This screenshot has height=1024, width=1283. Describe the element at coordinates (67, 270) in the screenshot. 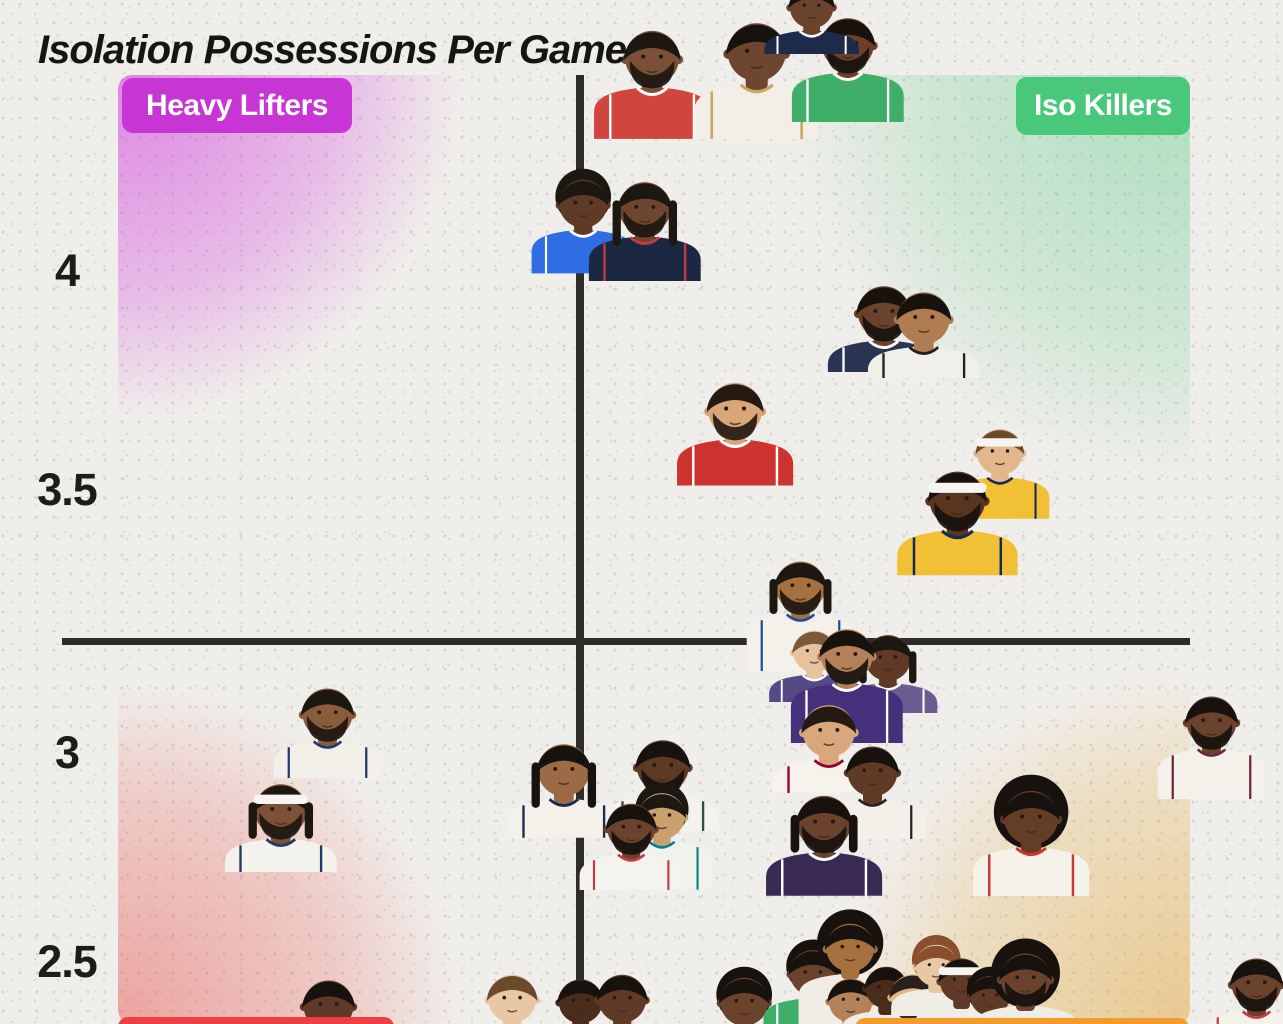

I see `y-axis-tick-4: 4` at that location.